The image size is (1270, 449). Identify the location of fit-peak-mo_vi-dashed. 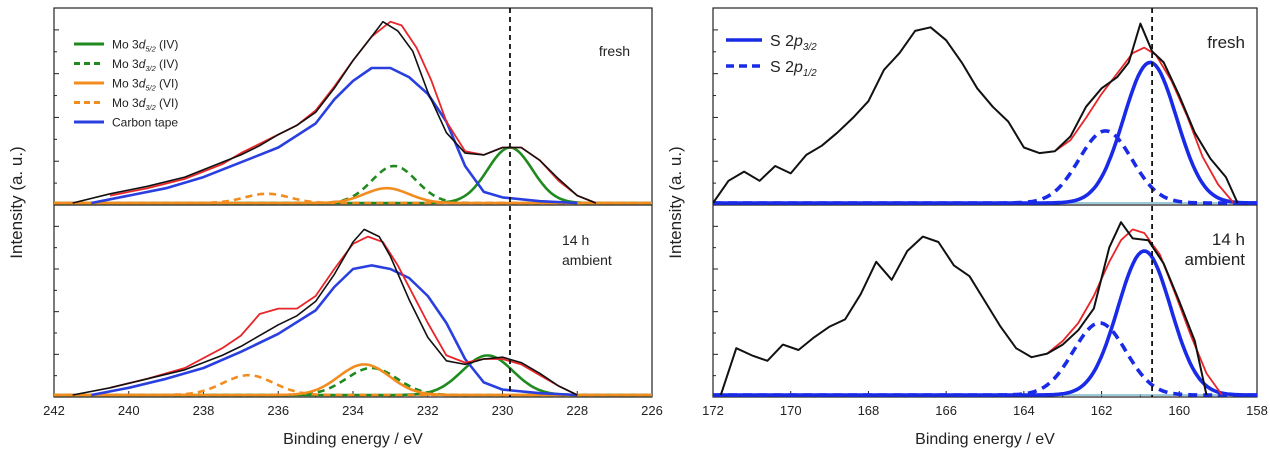
(353, 198).